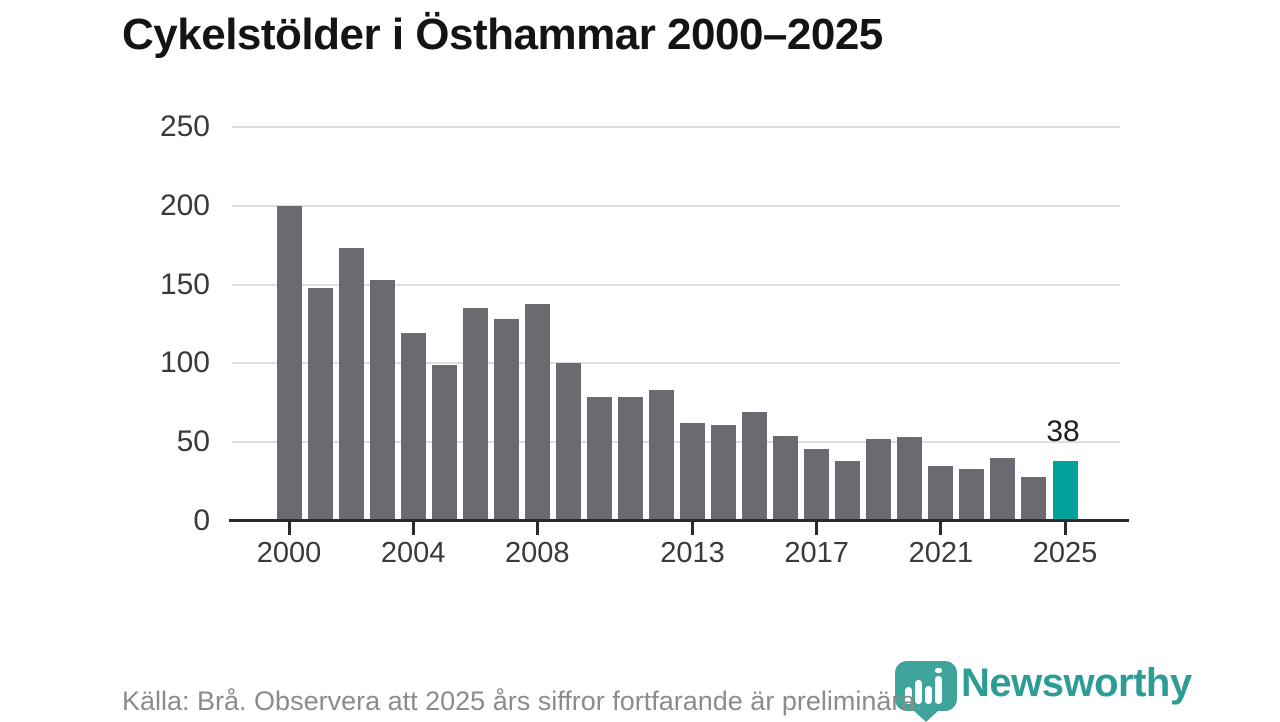 This screenshot has width=1280, height=722. What do you see at coordinates (941, 493) in the screenshot?
I see `bar-2021` at bounding box center [941, 493].